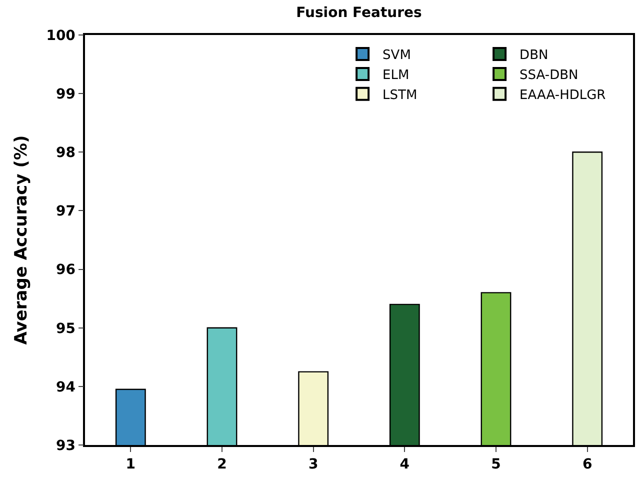  I want to click on y-tick-label: 95, so click(66, 328).